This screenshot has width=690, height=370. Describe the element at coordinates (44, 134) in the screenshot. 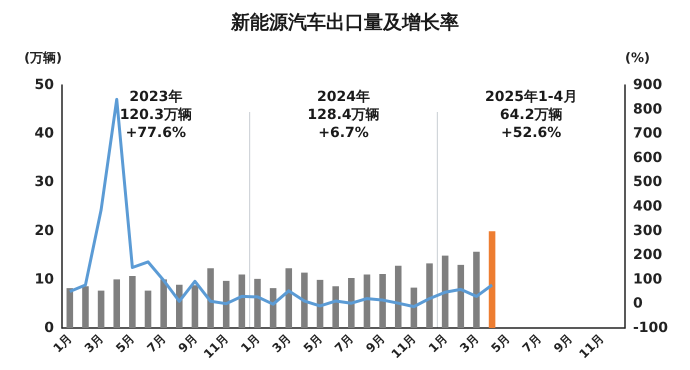

I see `y-tick-label: 40` at that location.